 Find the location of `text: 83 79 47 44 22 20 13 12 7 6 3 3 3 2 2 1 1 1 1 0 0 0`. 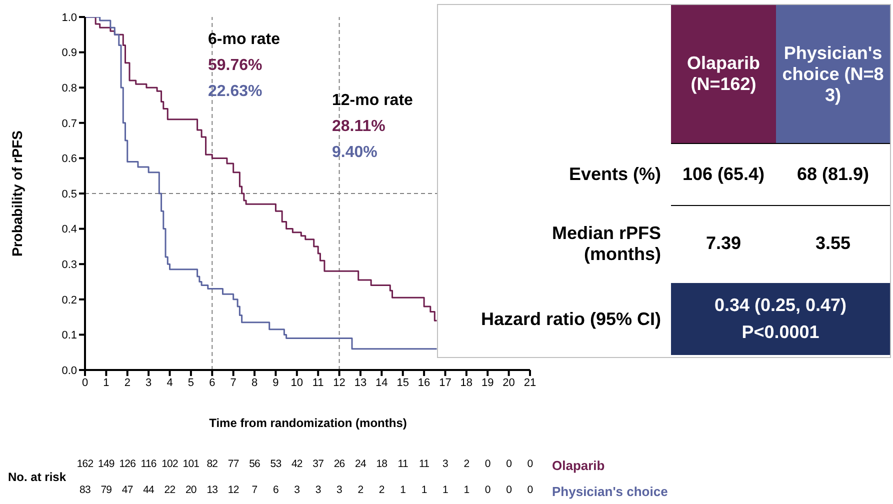

text: 83 79 47 44 22 20 13 12 7 6 3 3 3 2 2 1 1 1 1 0 0 0 is located at coordinates (306, 490).